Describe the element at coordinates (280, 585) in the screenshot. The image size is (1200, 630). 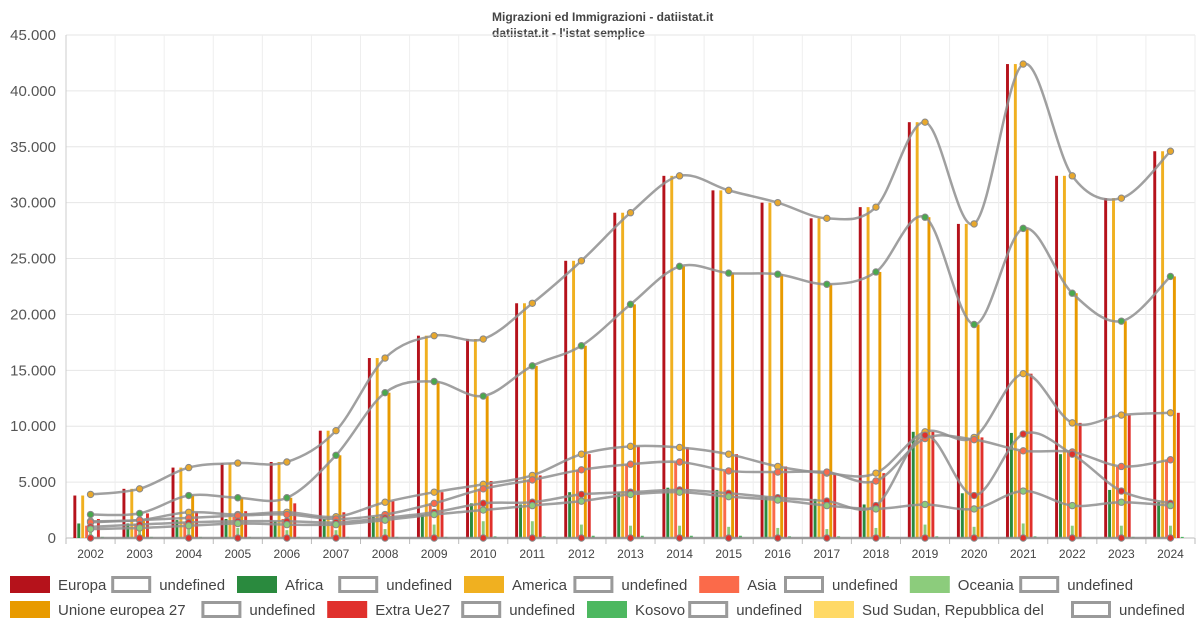
I see `legend-item: Africa` at that location.